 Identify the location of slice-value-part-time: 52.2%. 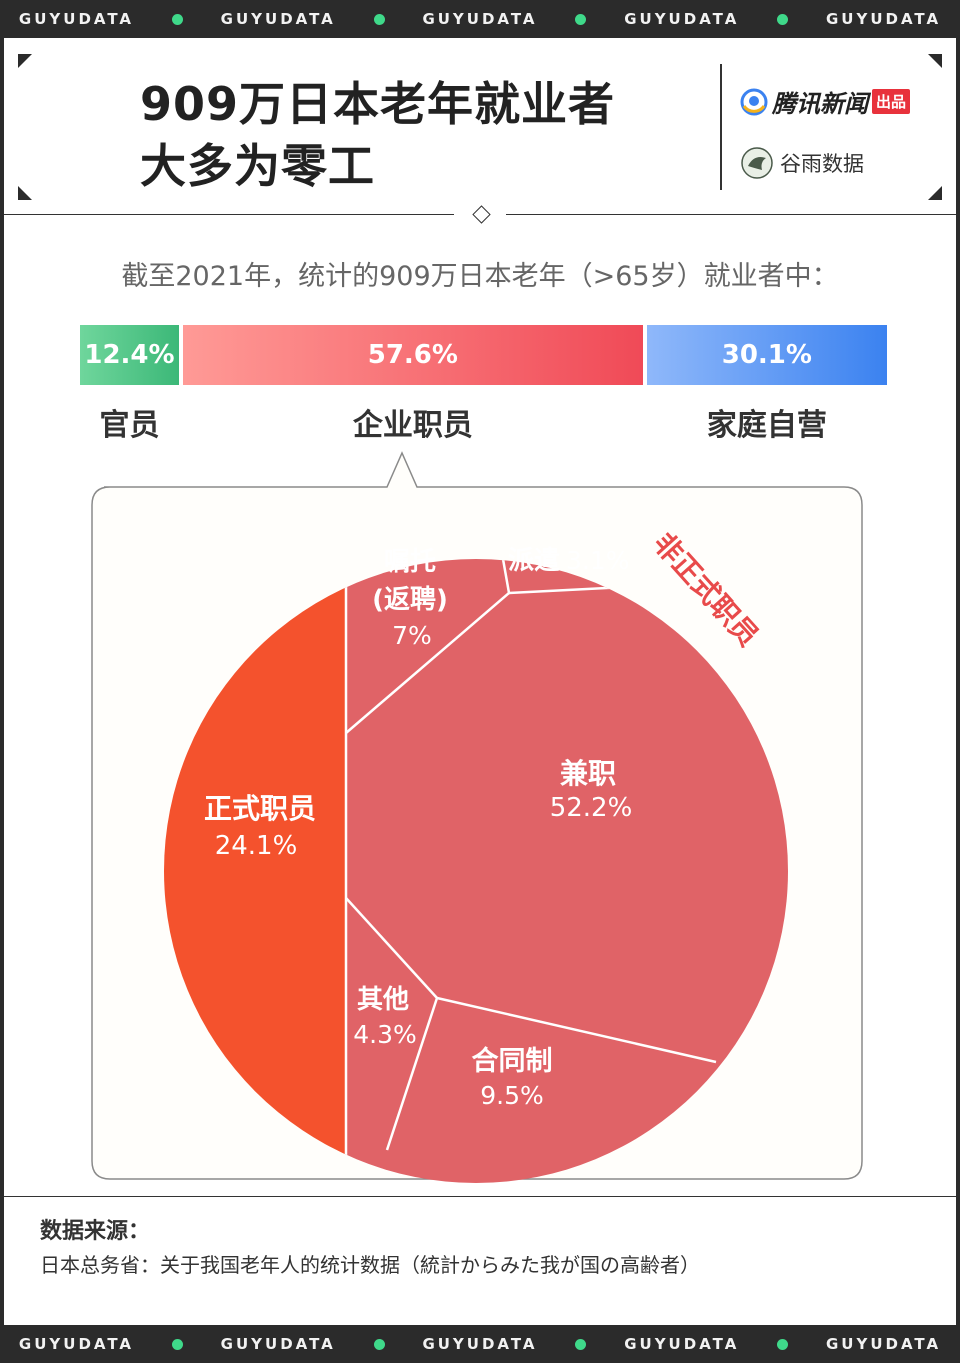
(591, 808).